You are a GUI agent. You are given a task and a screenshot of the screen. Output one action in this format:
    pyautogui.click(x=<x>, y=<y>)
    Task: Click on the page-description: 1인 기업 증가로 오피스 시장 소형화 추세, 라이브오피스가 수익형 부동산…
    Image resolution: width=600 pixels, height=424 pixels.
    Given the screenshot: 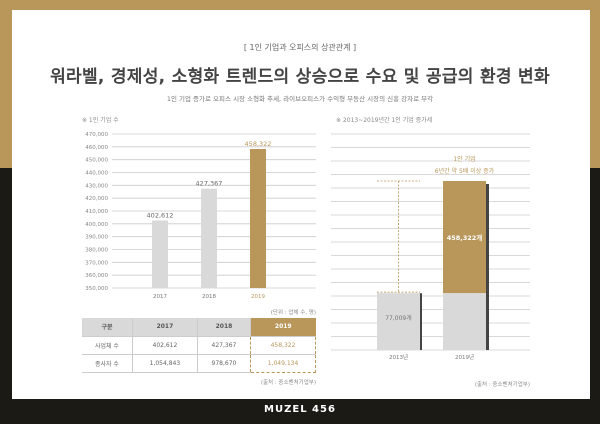 What is the action you would take?
    pyautogui.click(x=300, y=99)
    